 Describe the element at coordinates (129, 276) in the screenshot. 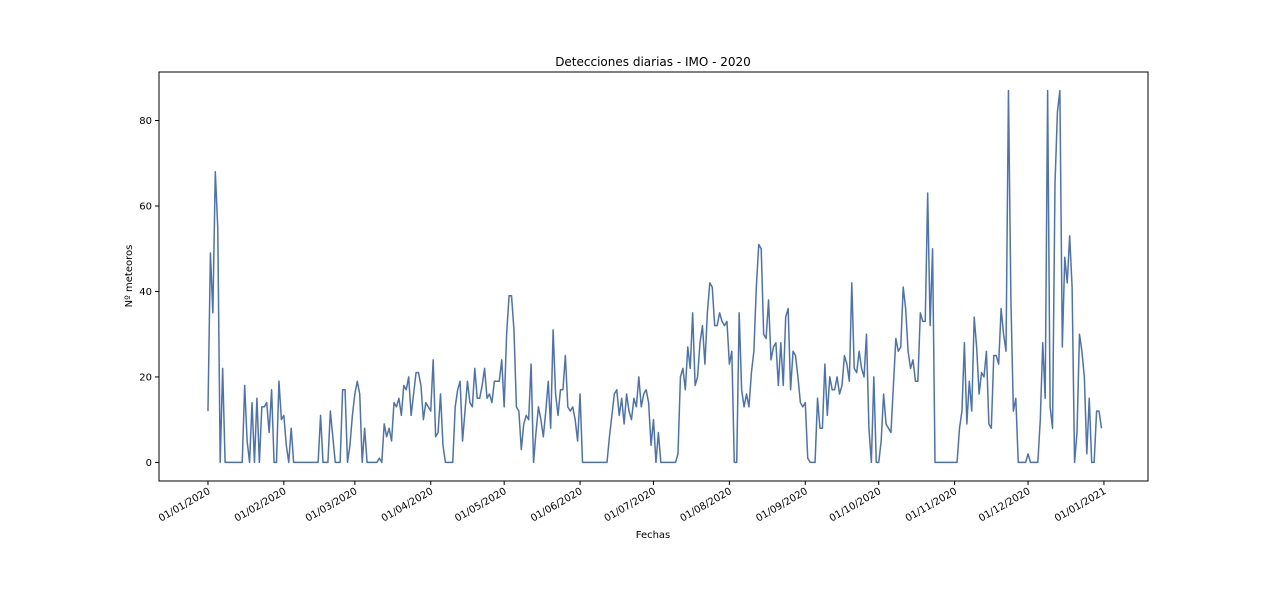

I see `y-axis-label: Nº meteoros` at that location.